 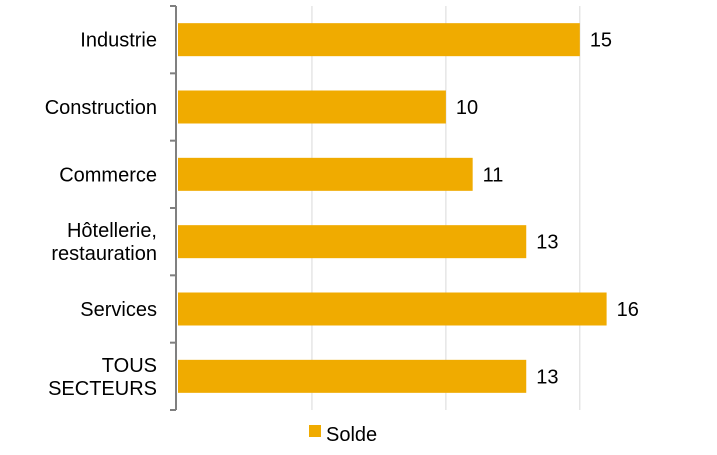 What do you see at coordinates (351, 435) in the screenshot?
I see `legend-label: Solde` at bounding box center [351, 435].